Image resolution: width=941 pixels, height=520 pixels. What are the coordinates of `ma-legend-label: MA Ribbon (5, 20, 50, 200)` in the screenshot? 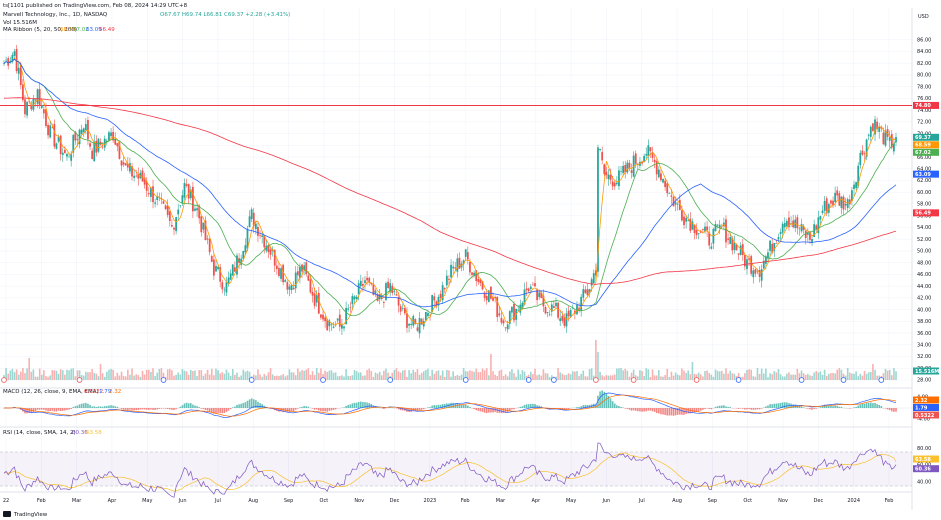 It's located at (40, 30).